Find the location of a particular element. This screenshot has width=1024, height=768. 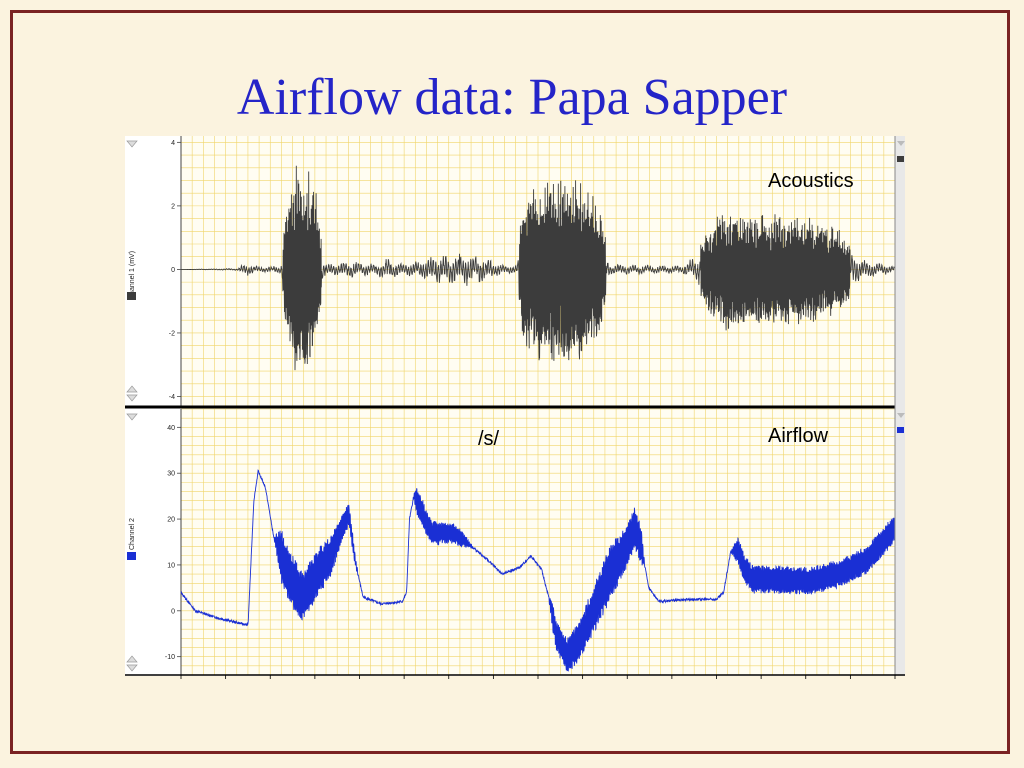

airflow-channel-color-swatch is located at coordinates (131, 556).